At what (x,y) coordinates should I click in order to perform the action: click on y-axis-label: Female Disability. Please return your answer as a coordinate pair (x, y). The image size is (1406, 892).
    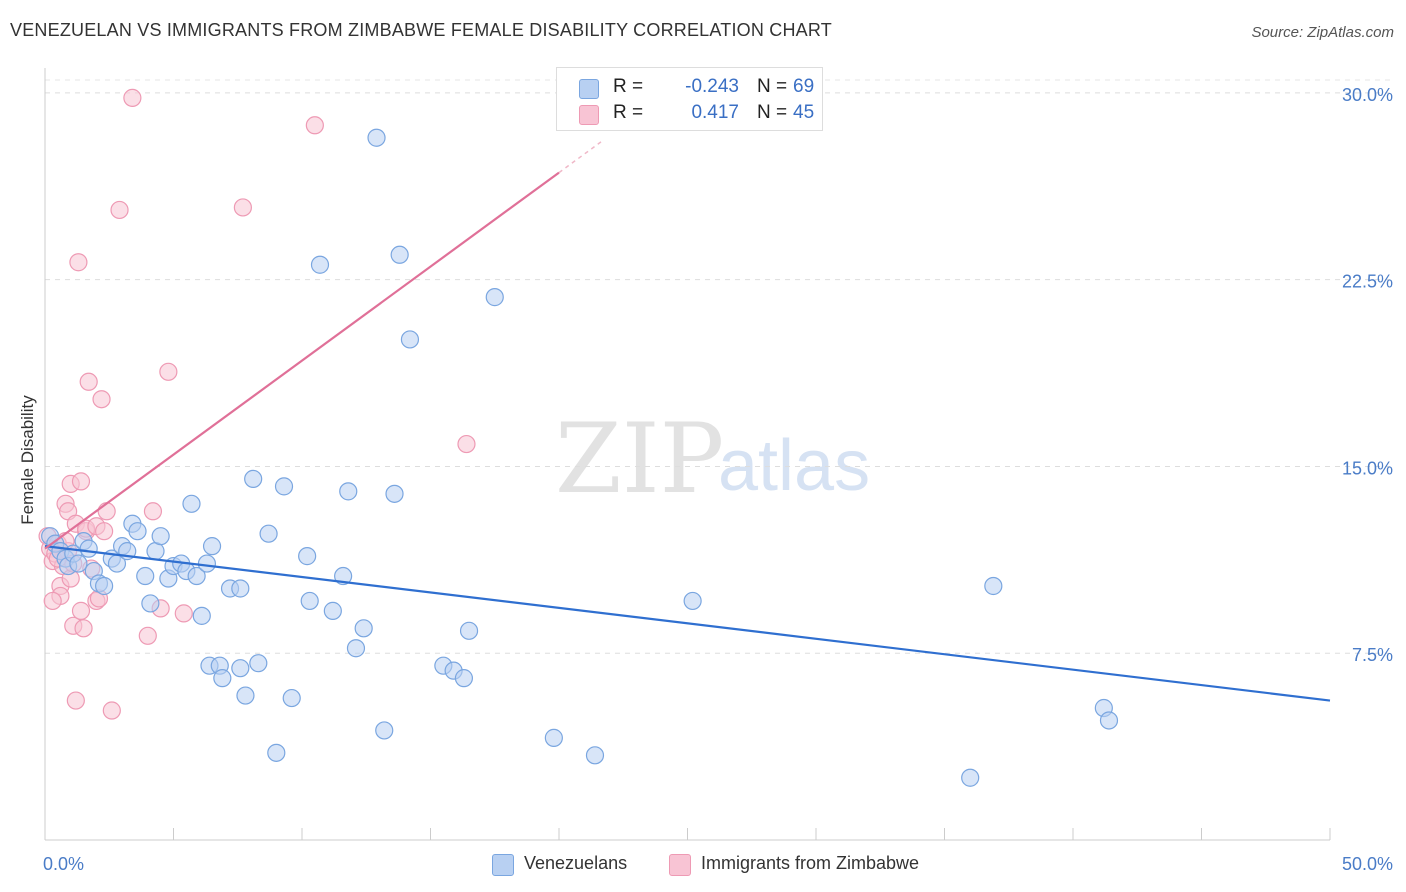
    Looking at the image, I should click on (27, 460).